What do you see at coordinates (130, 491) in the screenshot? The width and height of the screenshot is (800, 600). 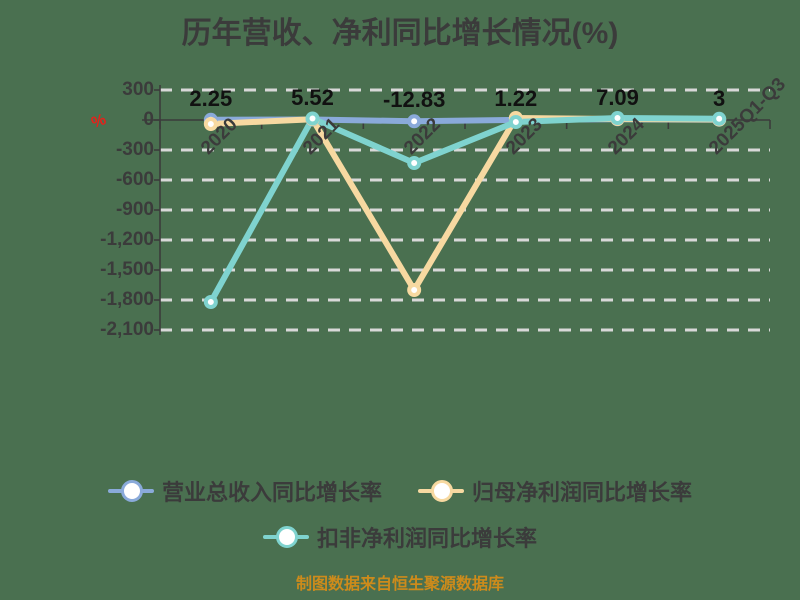 I see `legend-marker-icon-revenue` at bounding box center [130, 491].